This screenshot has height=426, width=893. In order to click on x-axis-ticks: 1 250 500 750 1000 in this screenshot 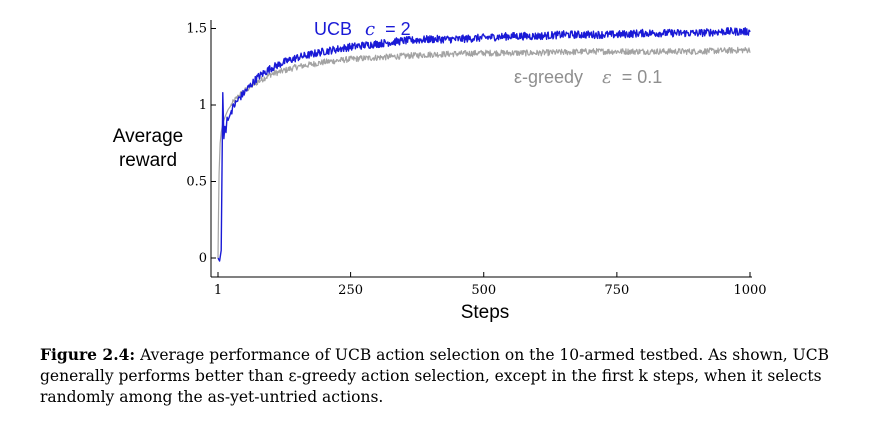, I will do `click(490, 285)`.